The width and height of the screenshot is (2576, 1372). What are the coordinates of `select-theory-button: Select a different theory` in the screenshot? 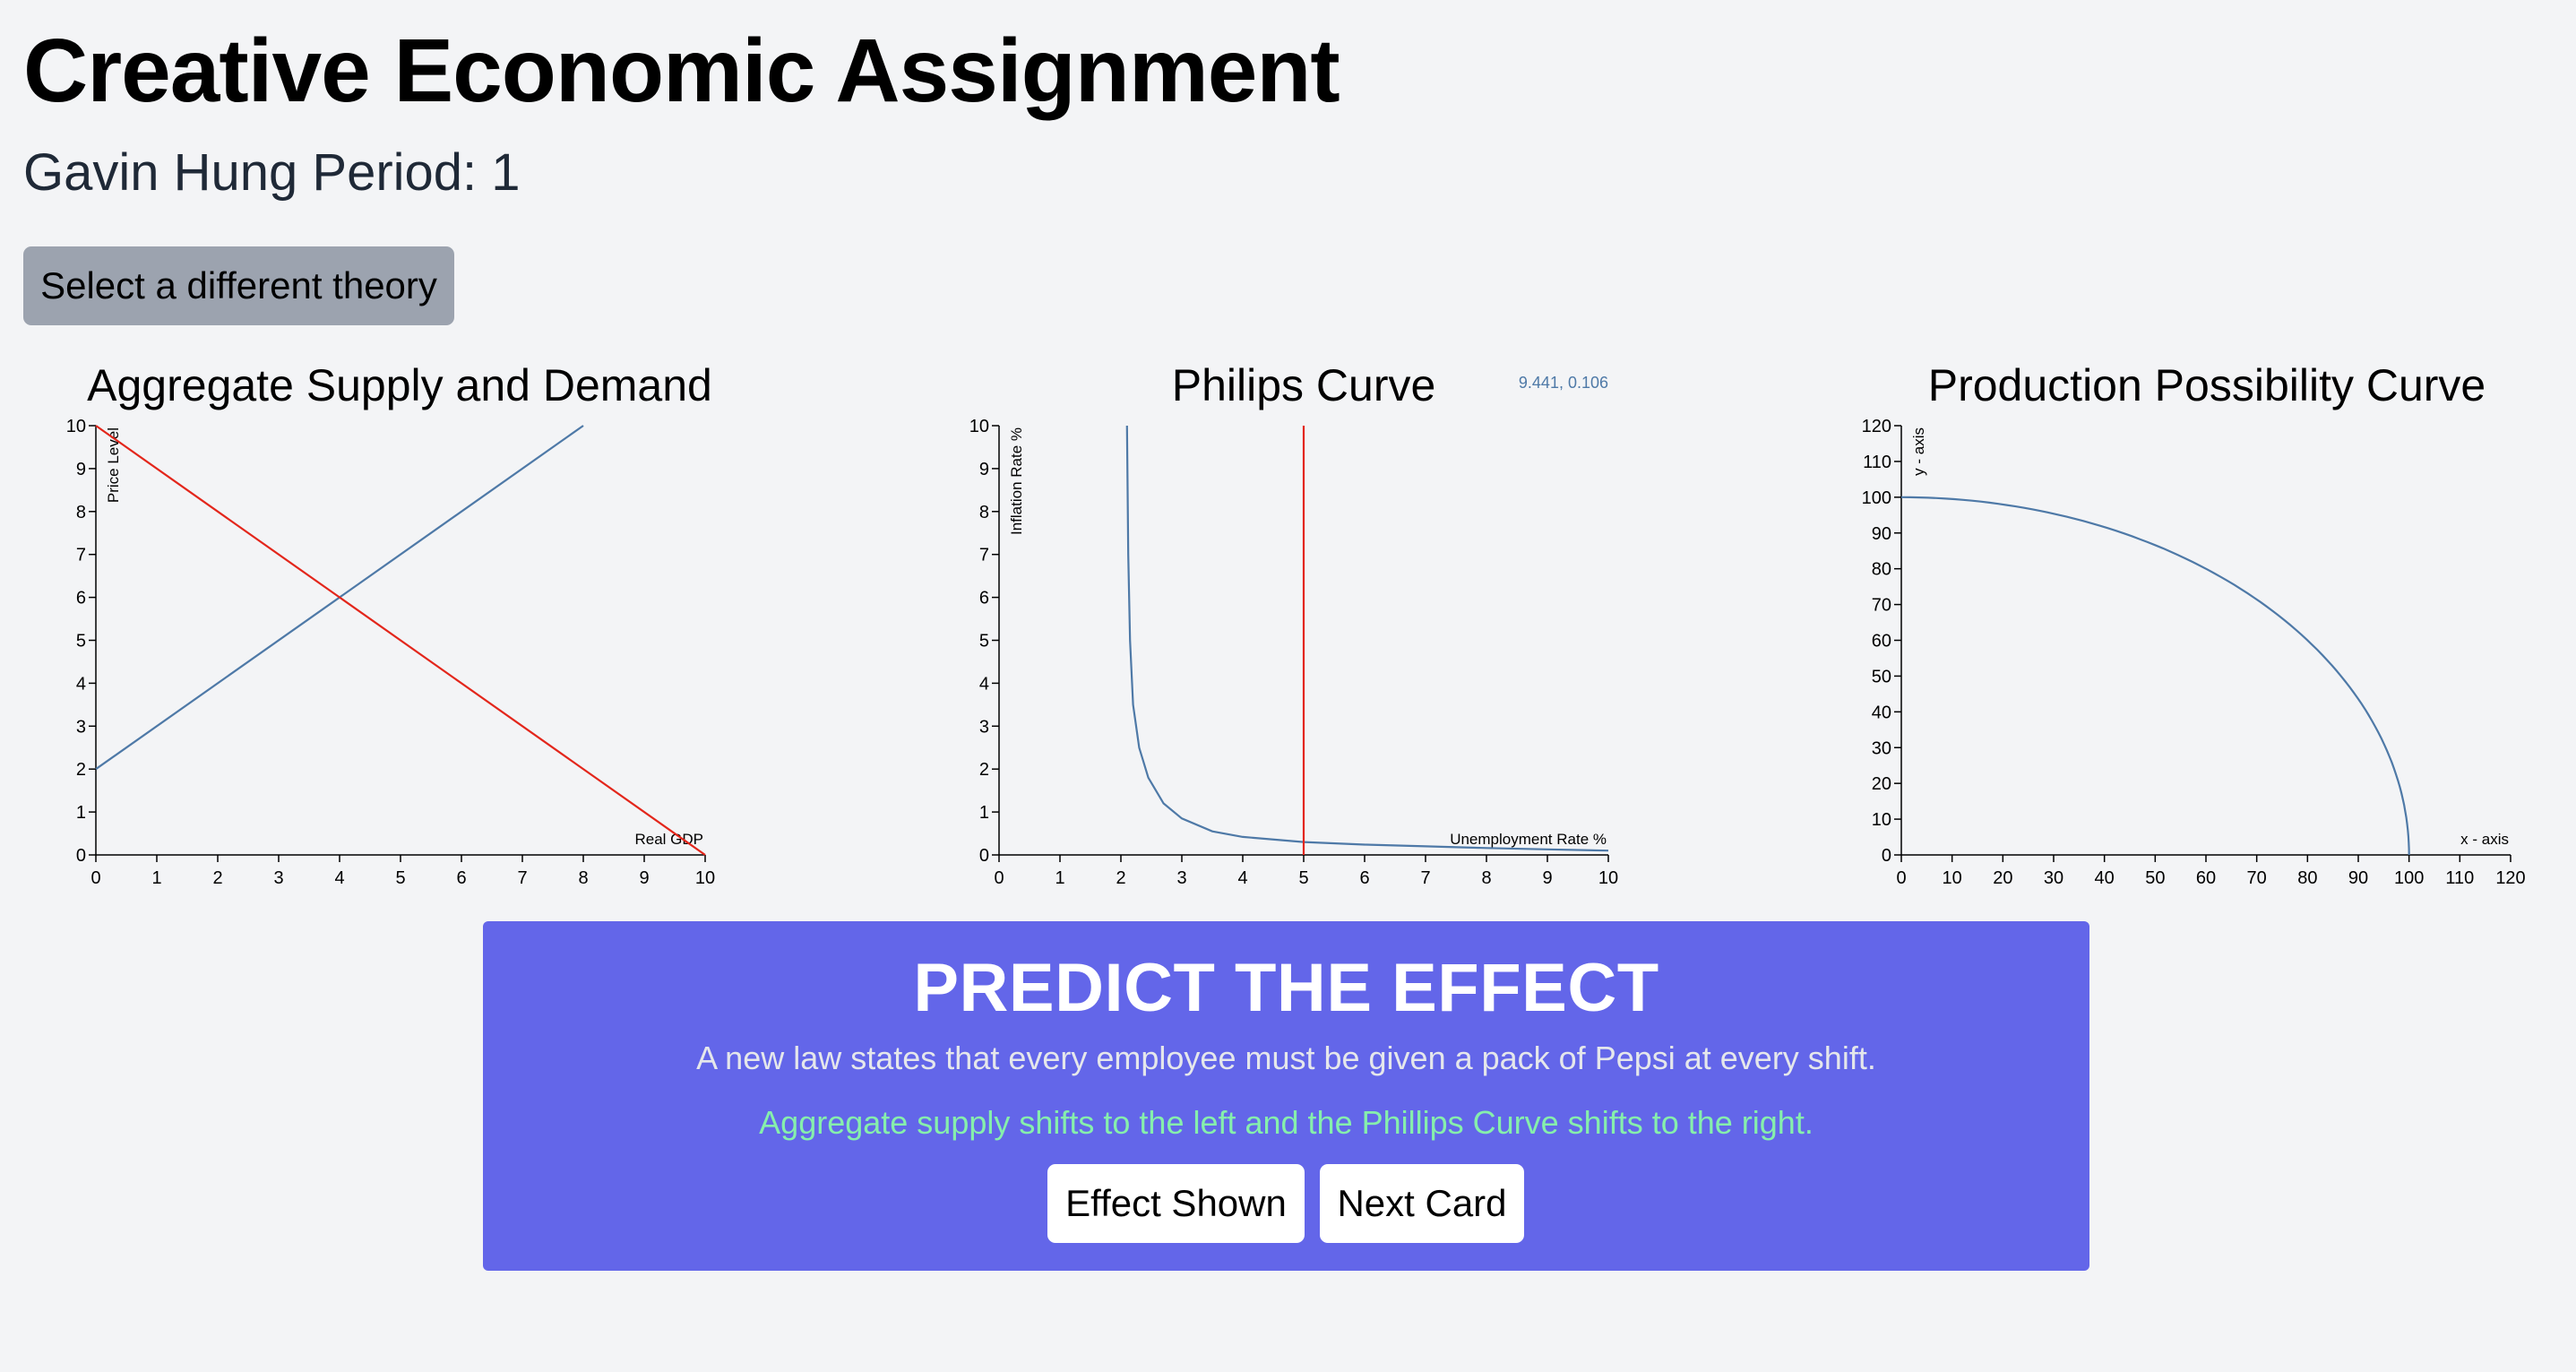 It's located at (238, 285).